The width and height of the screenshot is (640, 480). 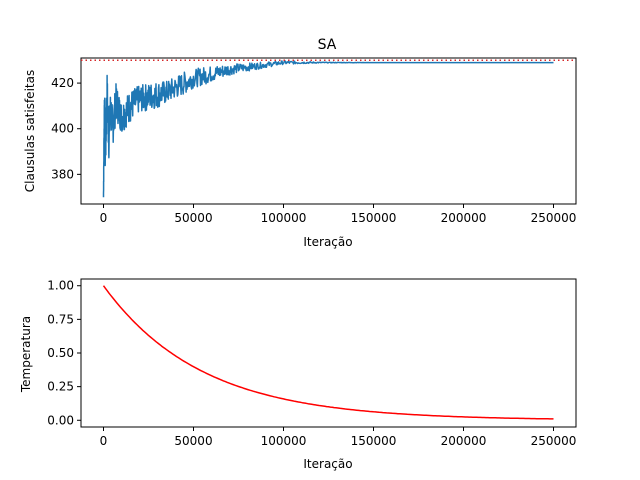 What do you see at coordinates (62, 83) in the screenshot?
I see `y-tick-label: 420` at bounding box center [62, 83].